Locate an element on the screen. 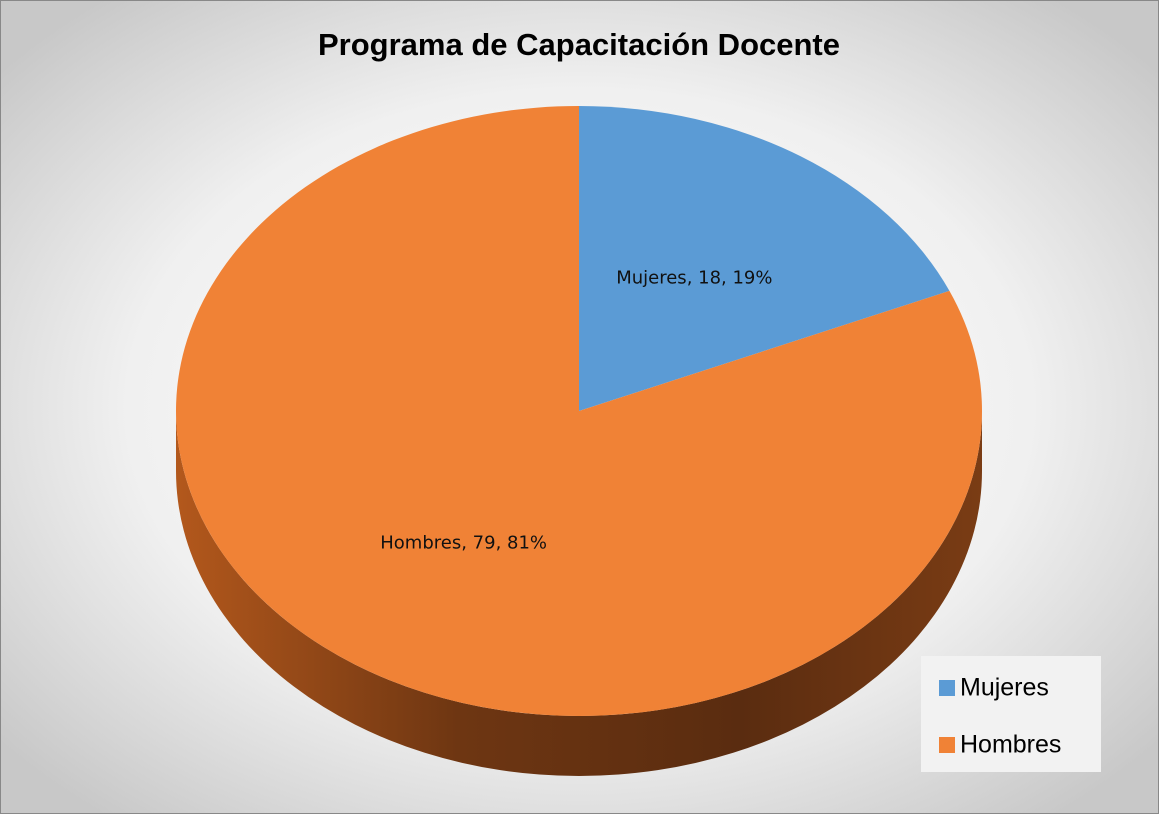  legend-label: Hombres is located at coordinates (1010, 745).